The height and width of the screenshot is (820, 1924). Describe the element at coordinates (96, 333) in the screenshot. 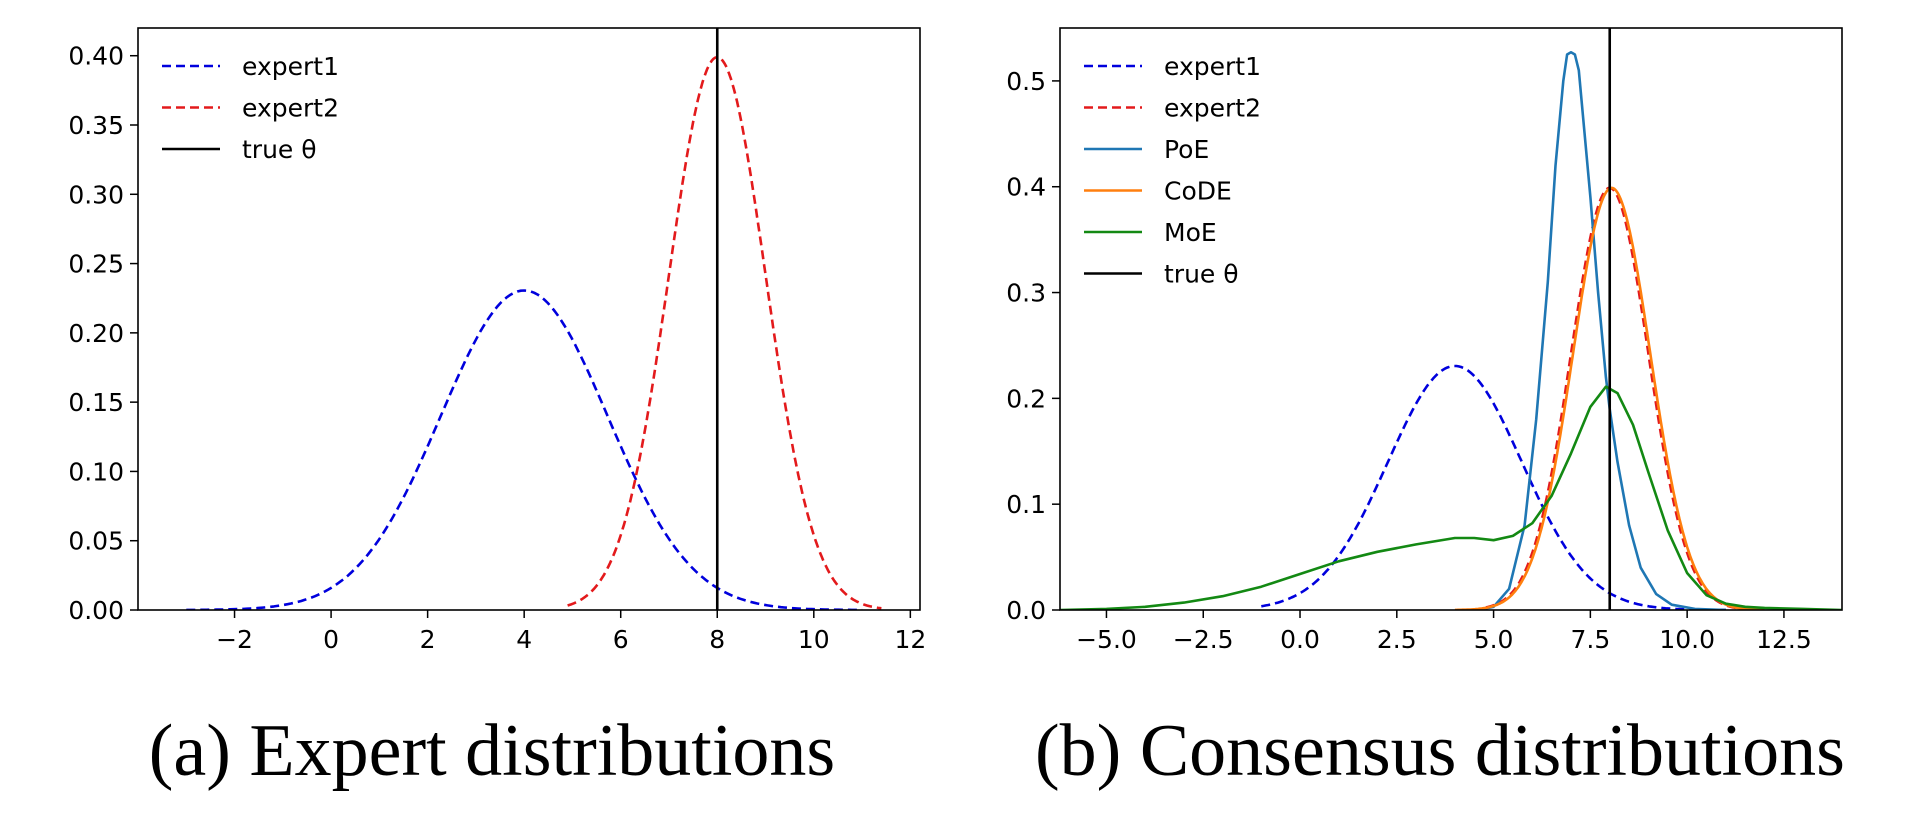

I see `y-tick-label: 0.20` at that location.